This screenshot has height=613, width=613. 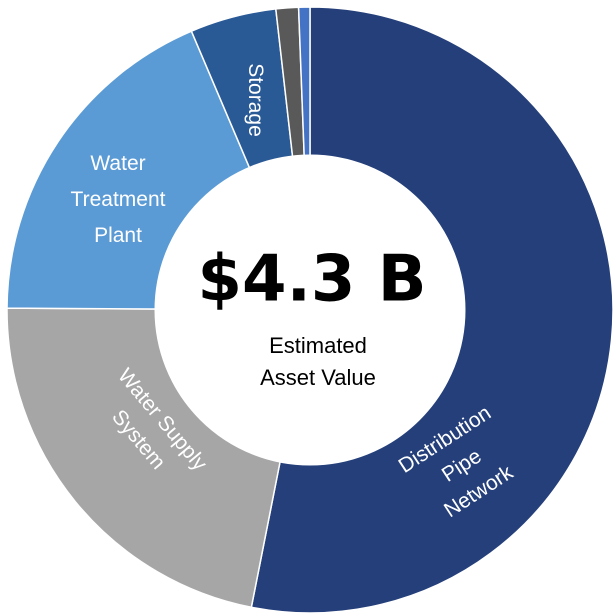 What do you see at coordinates (318, 345) in the screenshot?
I see `center-label: Estimated` at bounding box center [318, 345].